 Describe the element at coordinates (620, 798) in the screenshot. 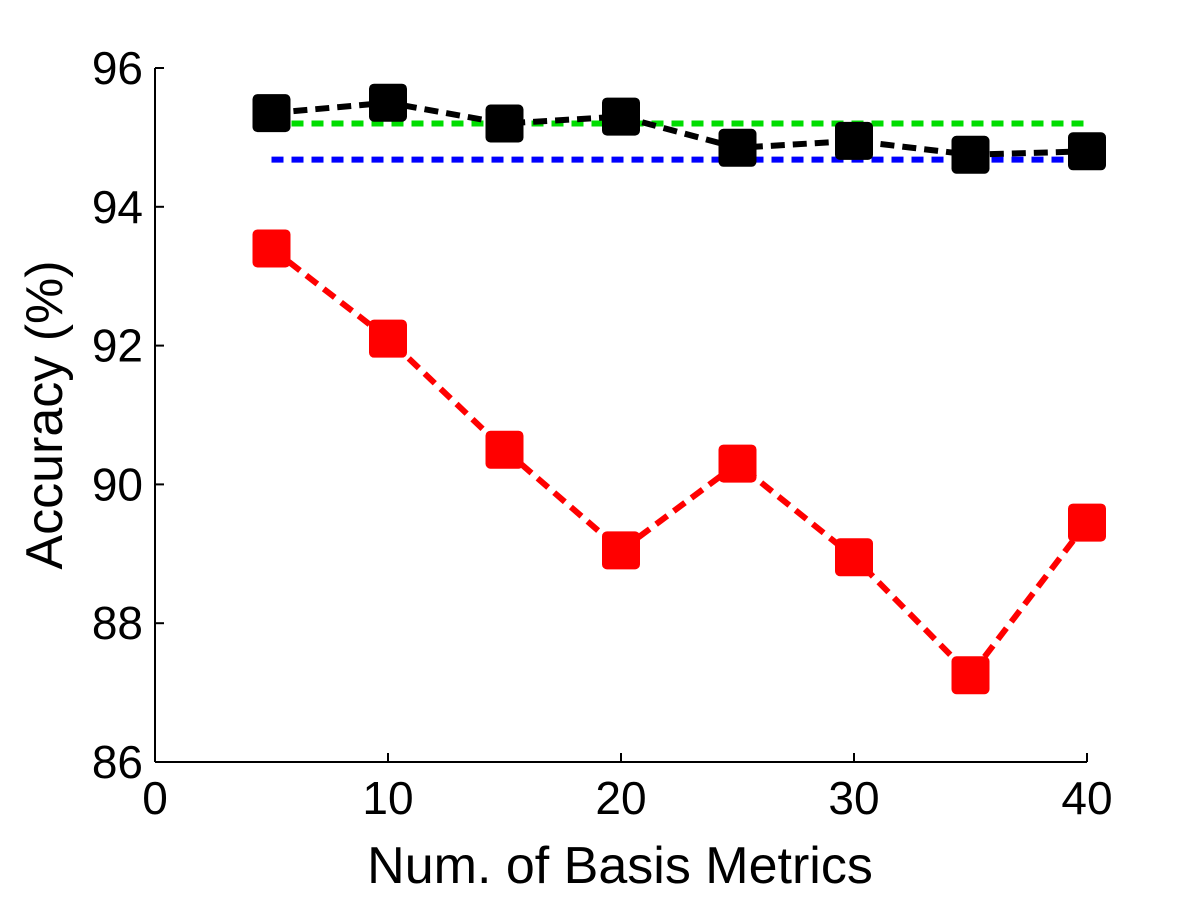

I see `x-tick-label: 20` at that location.